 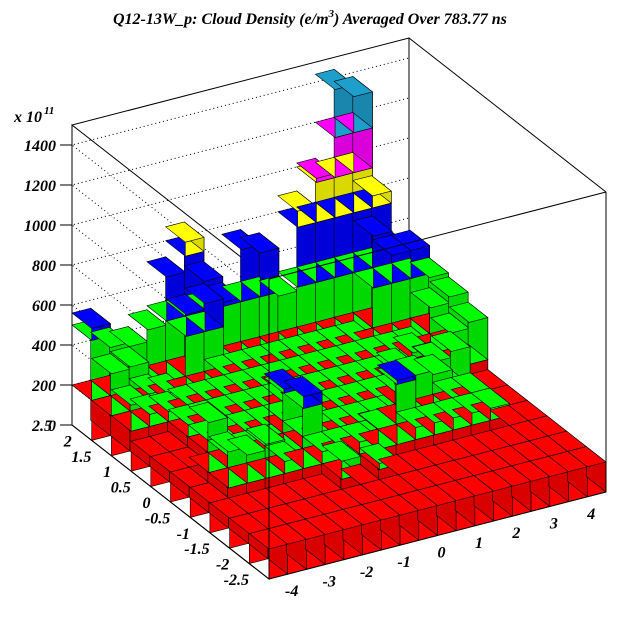 I want to click on z-tick-label: 0, so click(x=52, y=426).